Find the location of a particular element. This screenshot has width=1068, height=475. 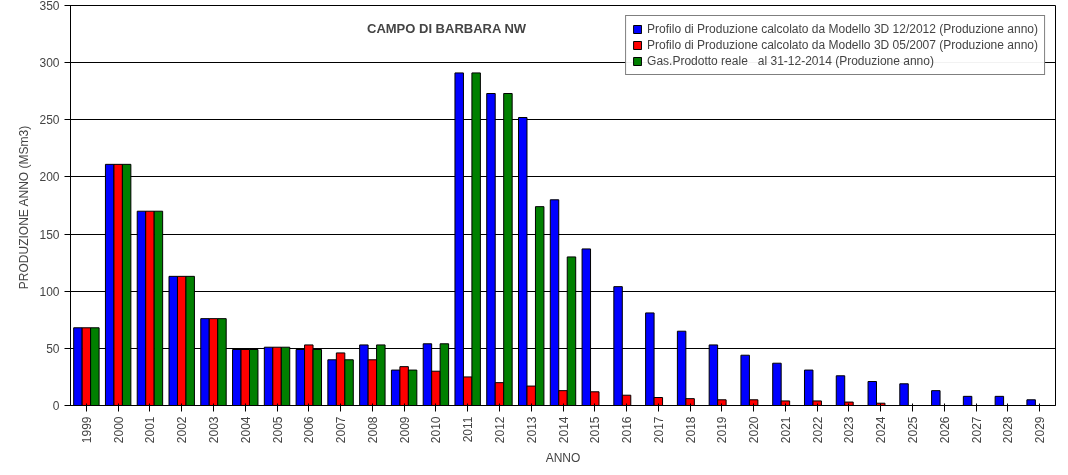

x-tick-label: 2013 is located at coordinates (531, 430).